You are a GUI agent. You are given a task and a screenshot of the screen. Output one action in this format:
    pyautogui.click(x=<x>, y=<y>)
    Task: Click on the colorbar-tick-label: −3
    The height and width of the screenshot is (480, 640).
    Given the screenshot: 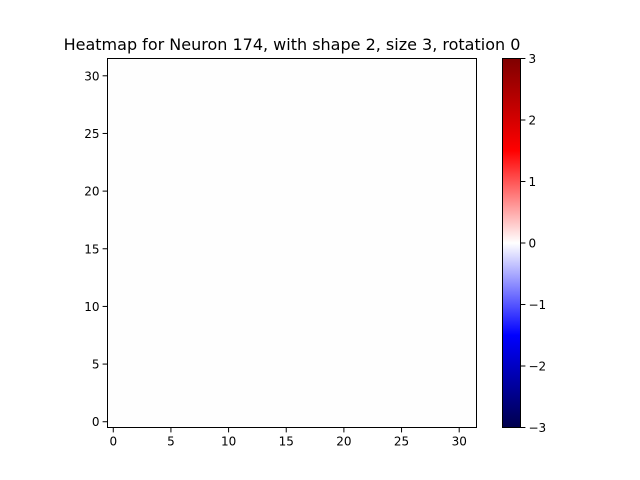 What is the action you would take?
    pyautogui.click(x=538, y=428)
    